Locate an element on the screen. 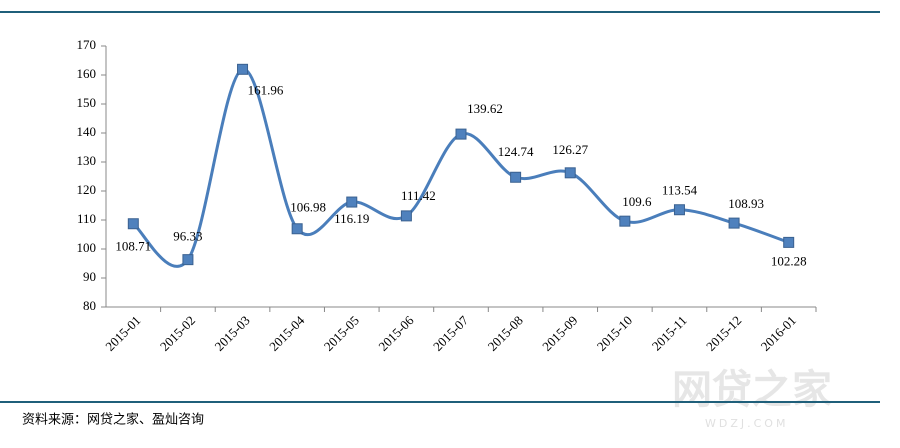 This screenshot has height=448, width=900. y-tick-label: 130 is located at coordinates (87, 160).